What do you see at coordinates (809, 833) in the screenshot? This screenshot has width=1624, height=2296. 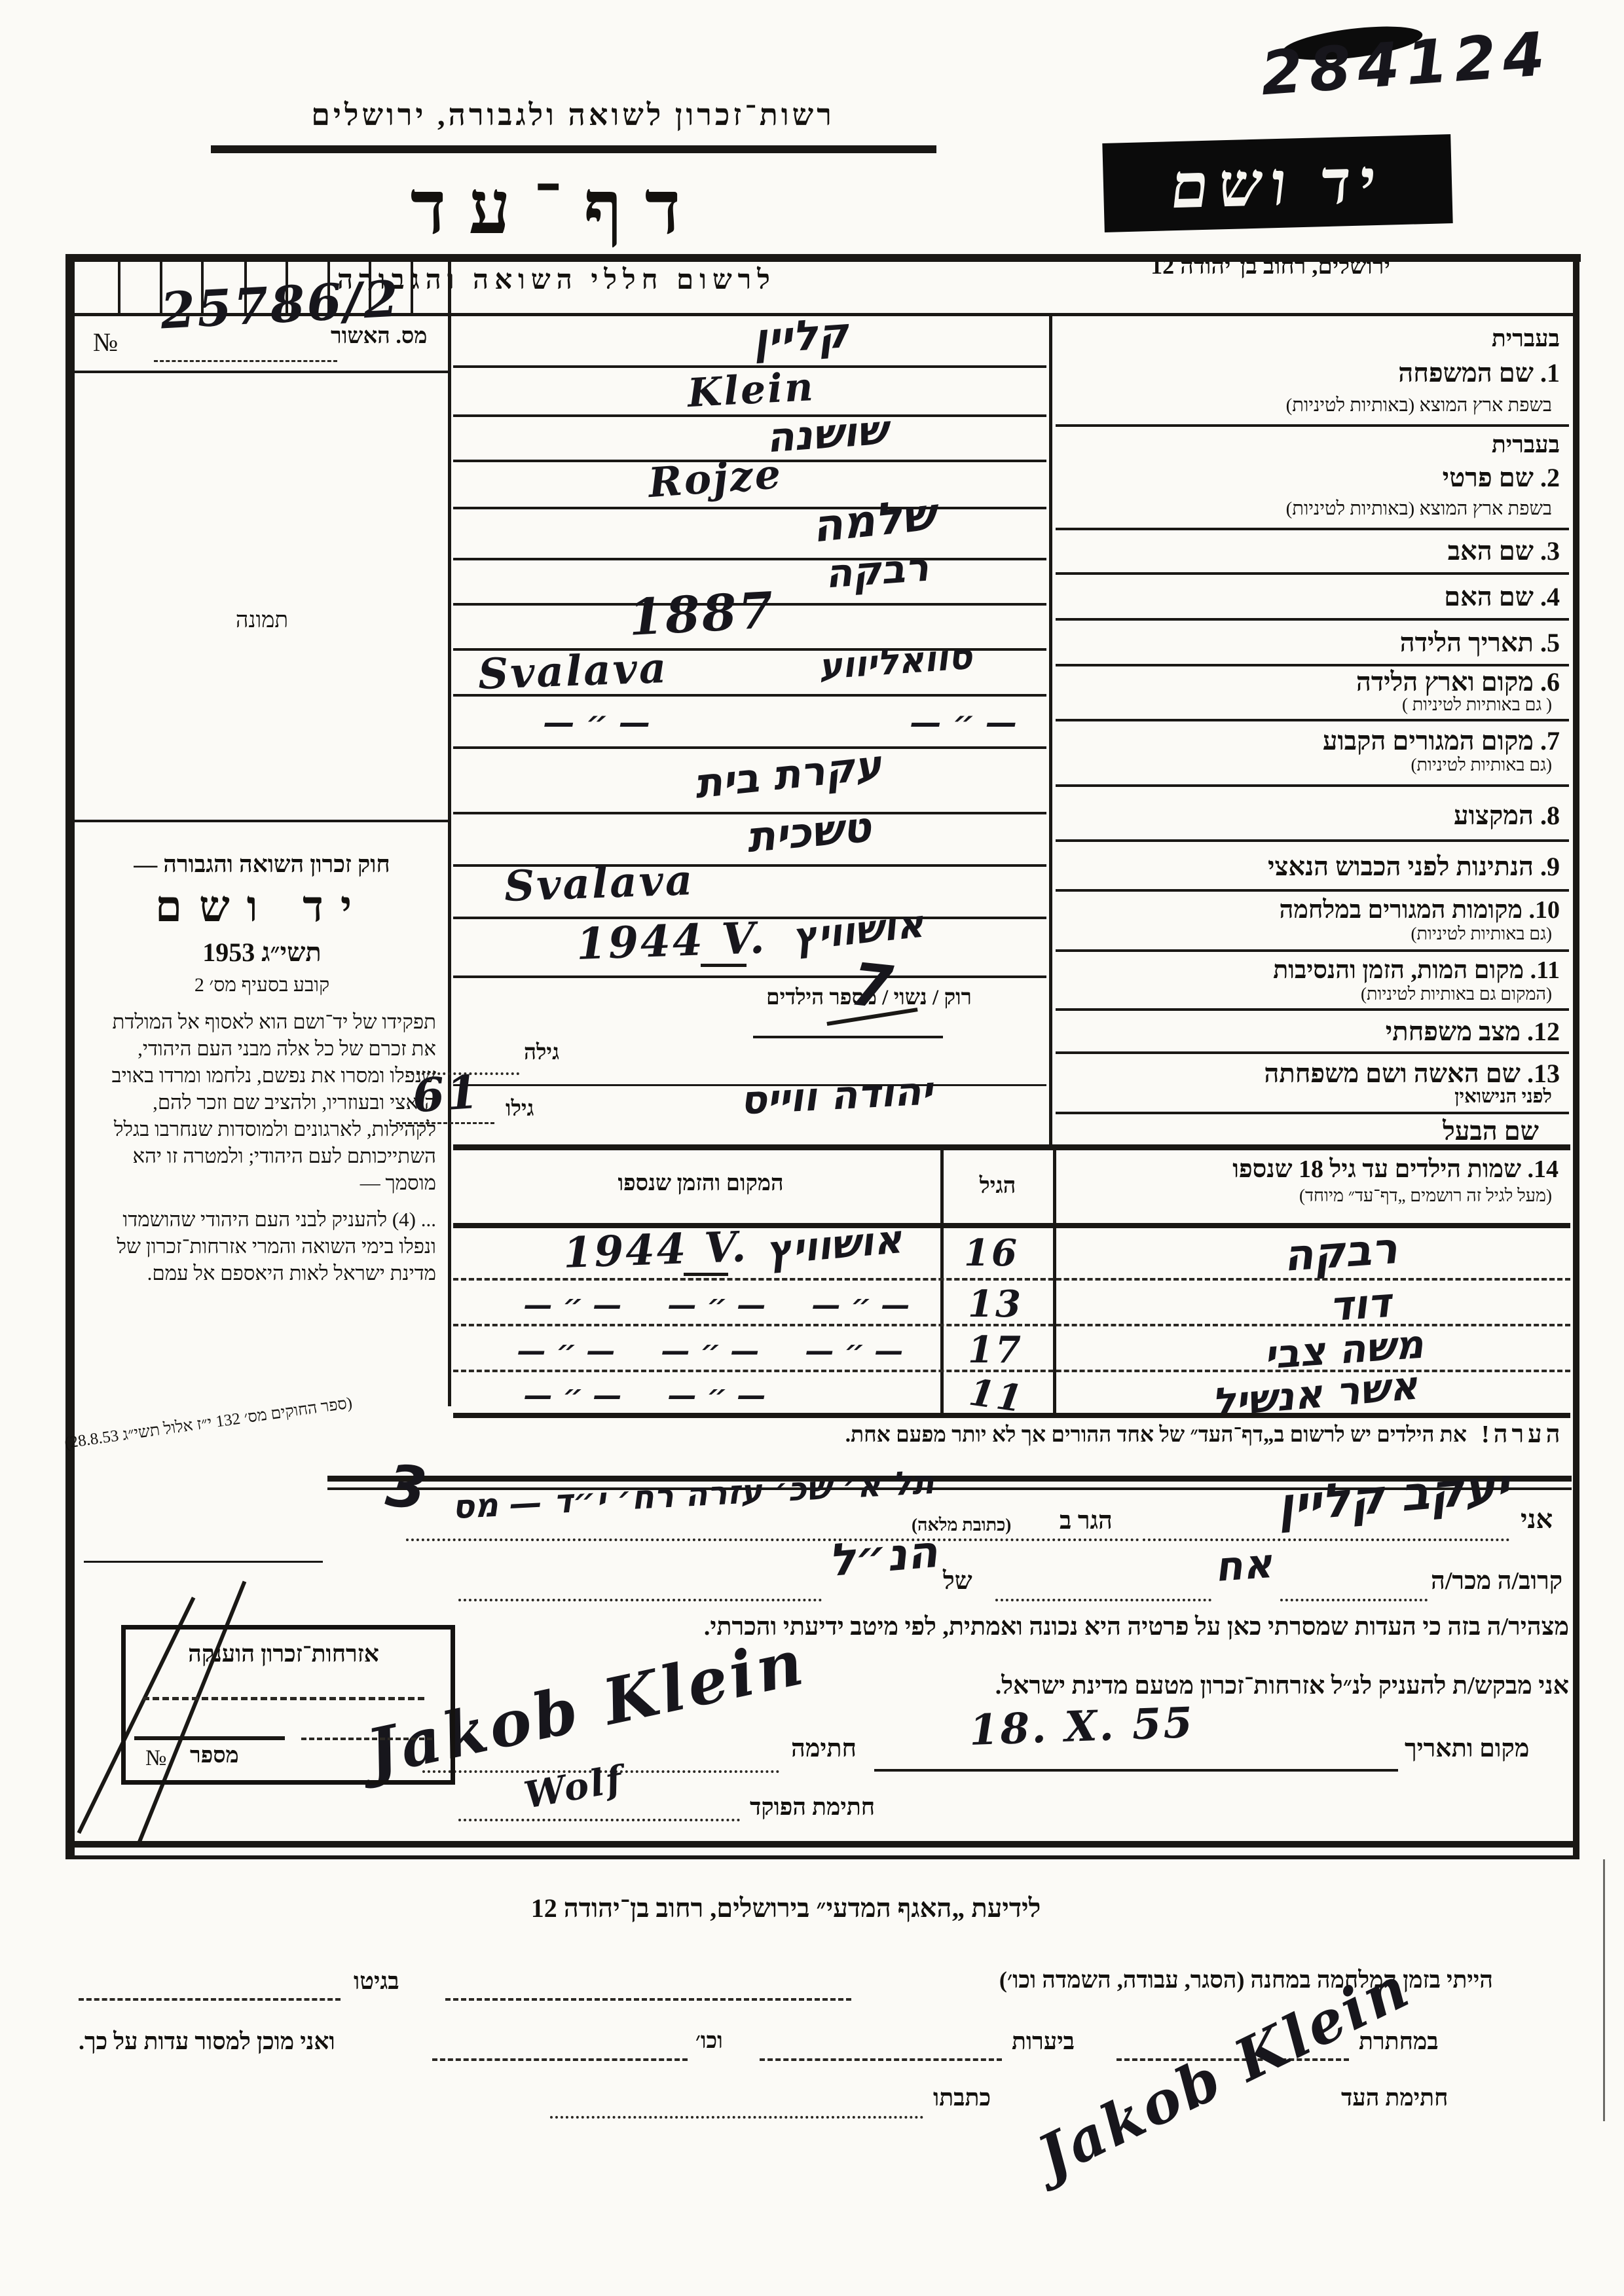 I see `entry-citizenship: טשכית` at bounding box center [809, 833].